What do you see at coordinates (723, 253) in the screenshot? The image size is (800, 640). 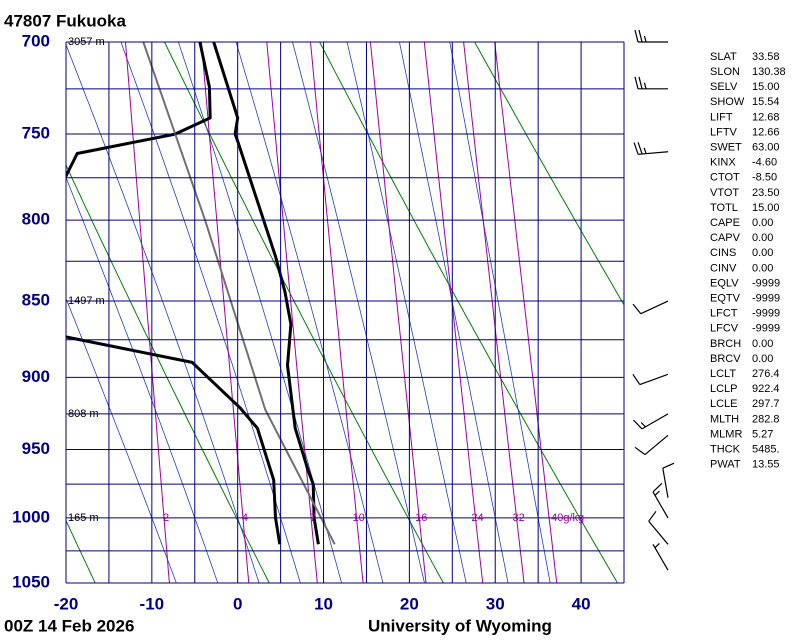 I see `index-name: CINS` at bounding box center [723, 253].